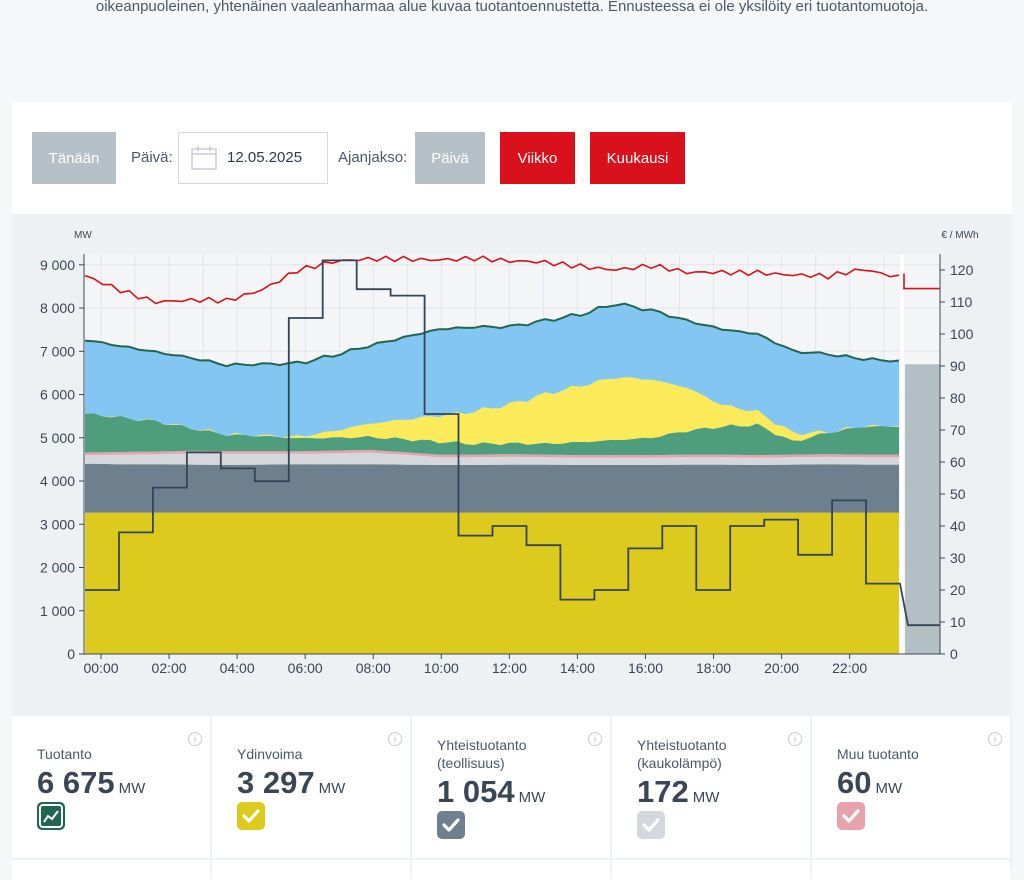 This screenshot has height=880, width=1024. I want to click on card-title: Tuotanto, so click(64, 754).